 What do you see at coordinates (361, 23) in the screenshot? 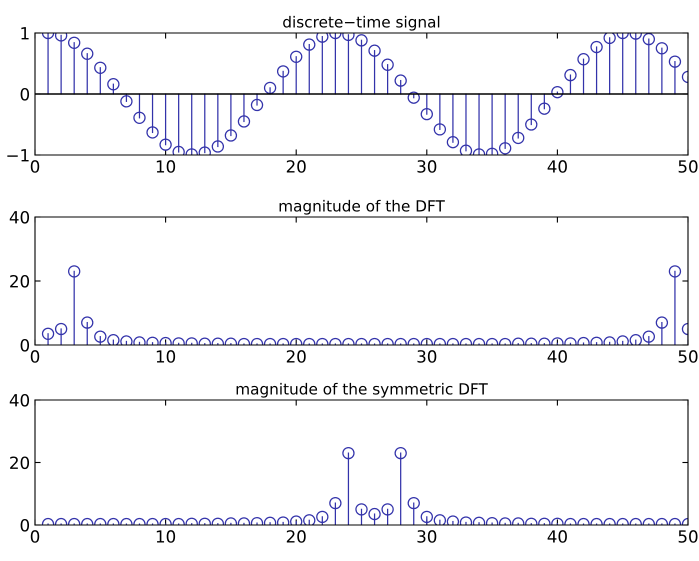
I see `chart-title: discrete−time signal` at bounding box center [361, 23].